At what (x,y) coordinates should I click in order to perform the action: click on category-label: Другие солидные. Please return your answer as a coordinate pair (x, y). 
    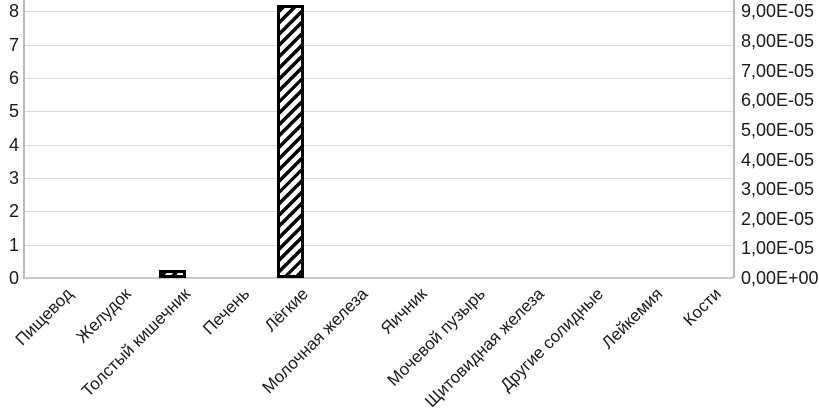
    Looking at the image, I should click on (552, 339).